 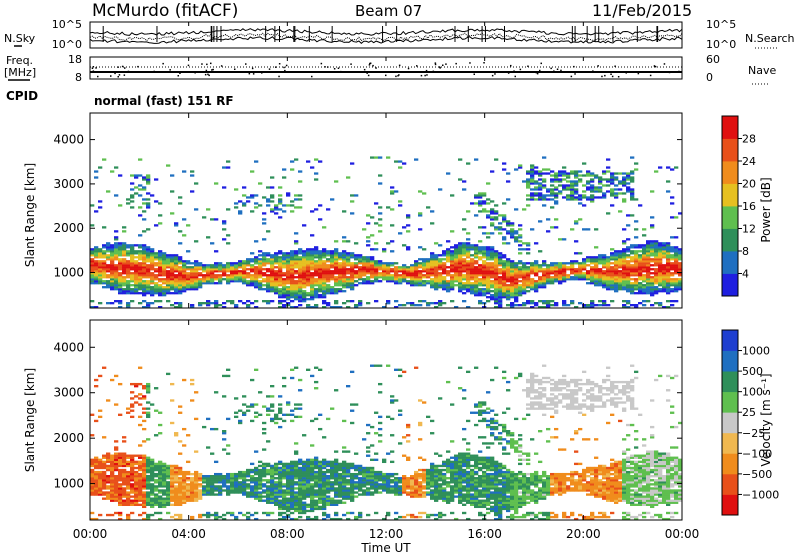 I want to click on velocity-colorbar-tick: 100, so click(x=752, y=392).